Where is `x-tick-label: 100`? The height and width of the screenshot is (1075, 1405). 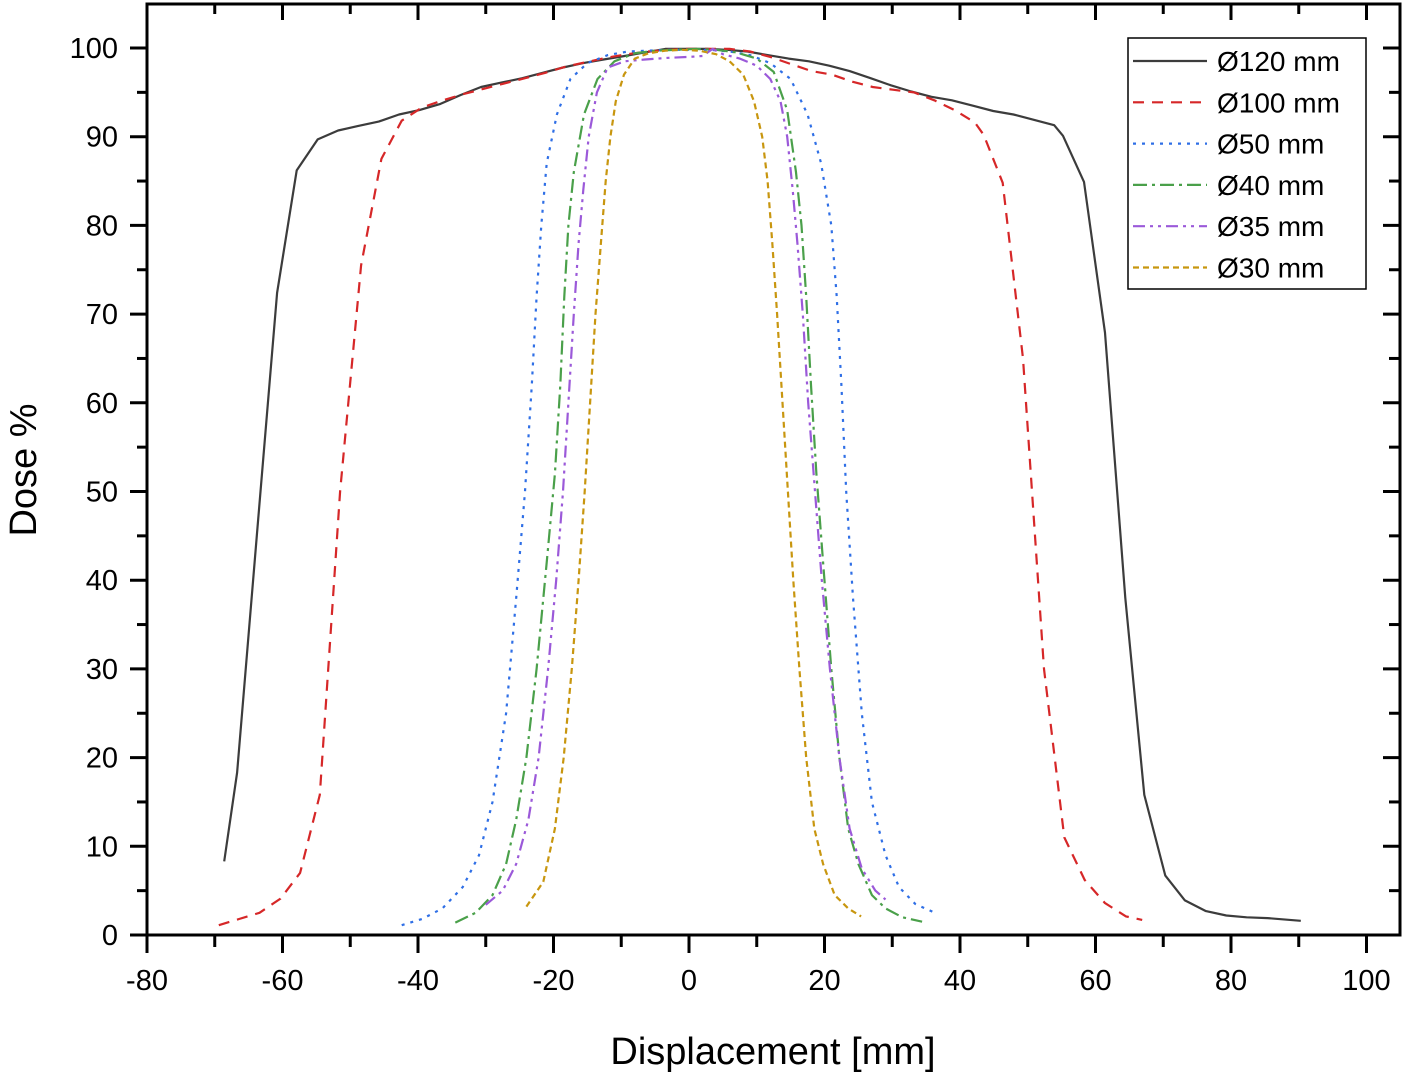 x-tick-label: 100 is located at coordinates (1366, 981).